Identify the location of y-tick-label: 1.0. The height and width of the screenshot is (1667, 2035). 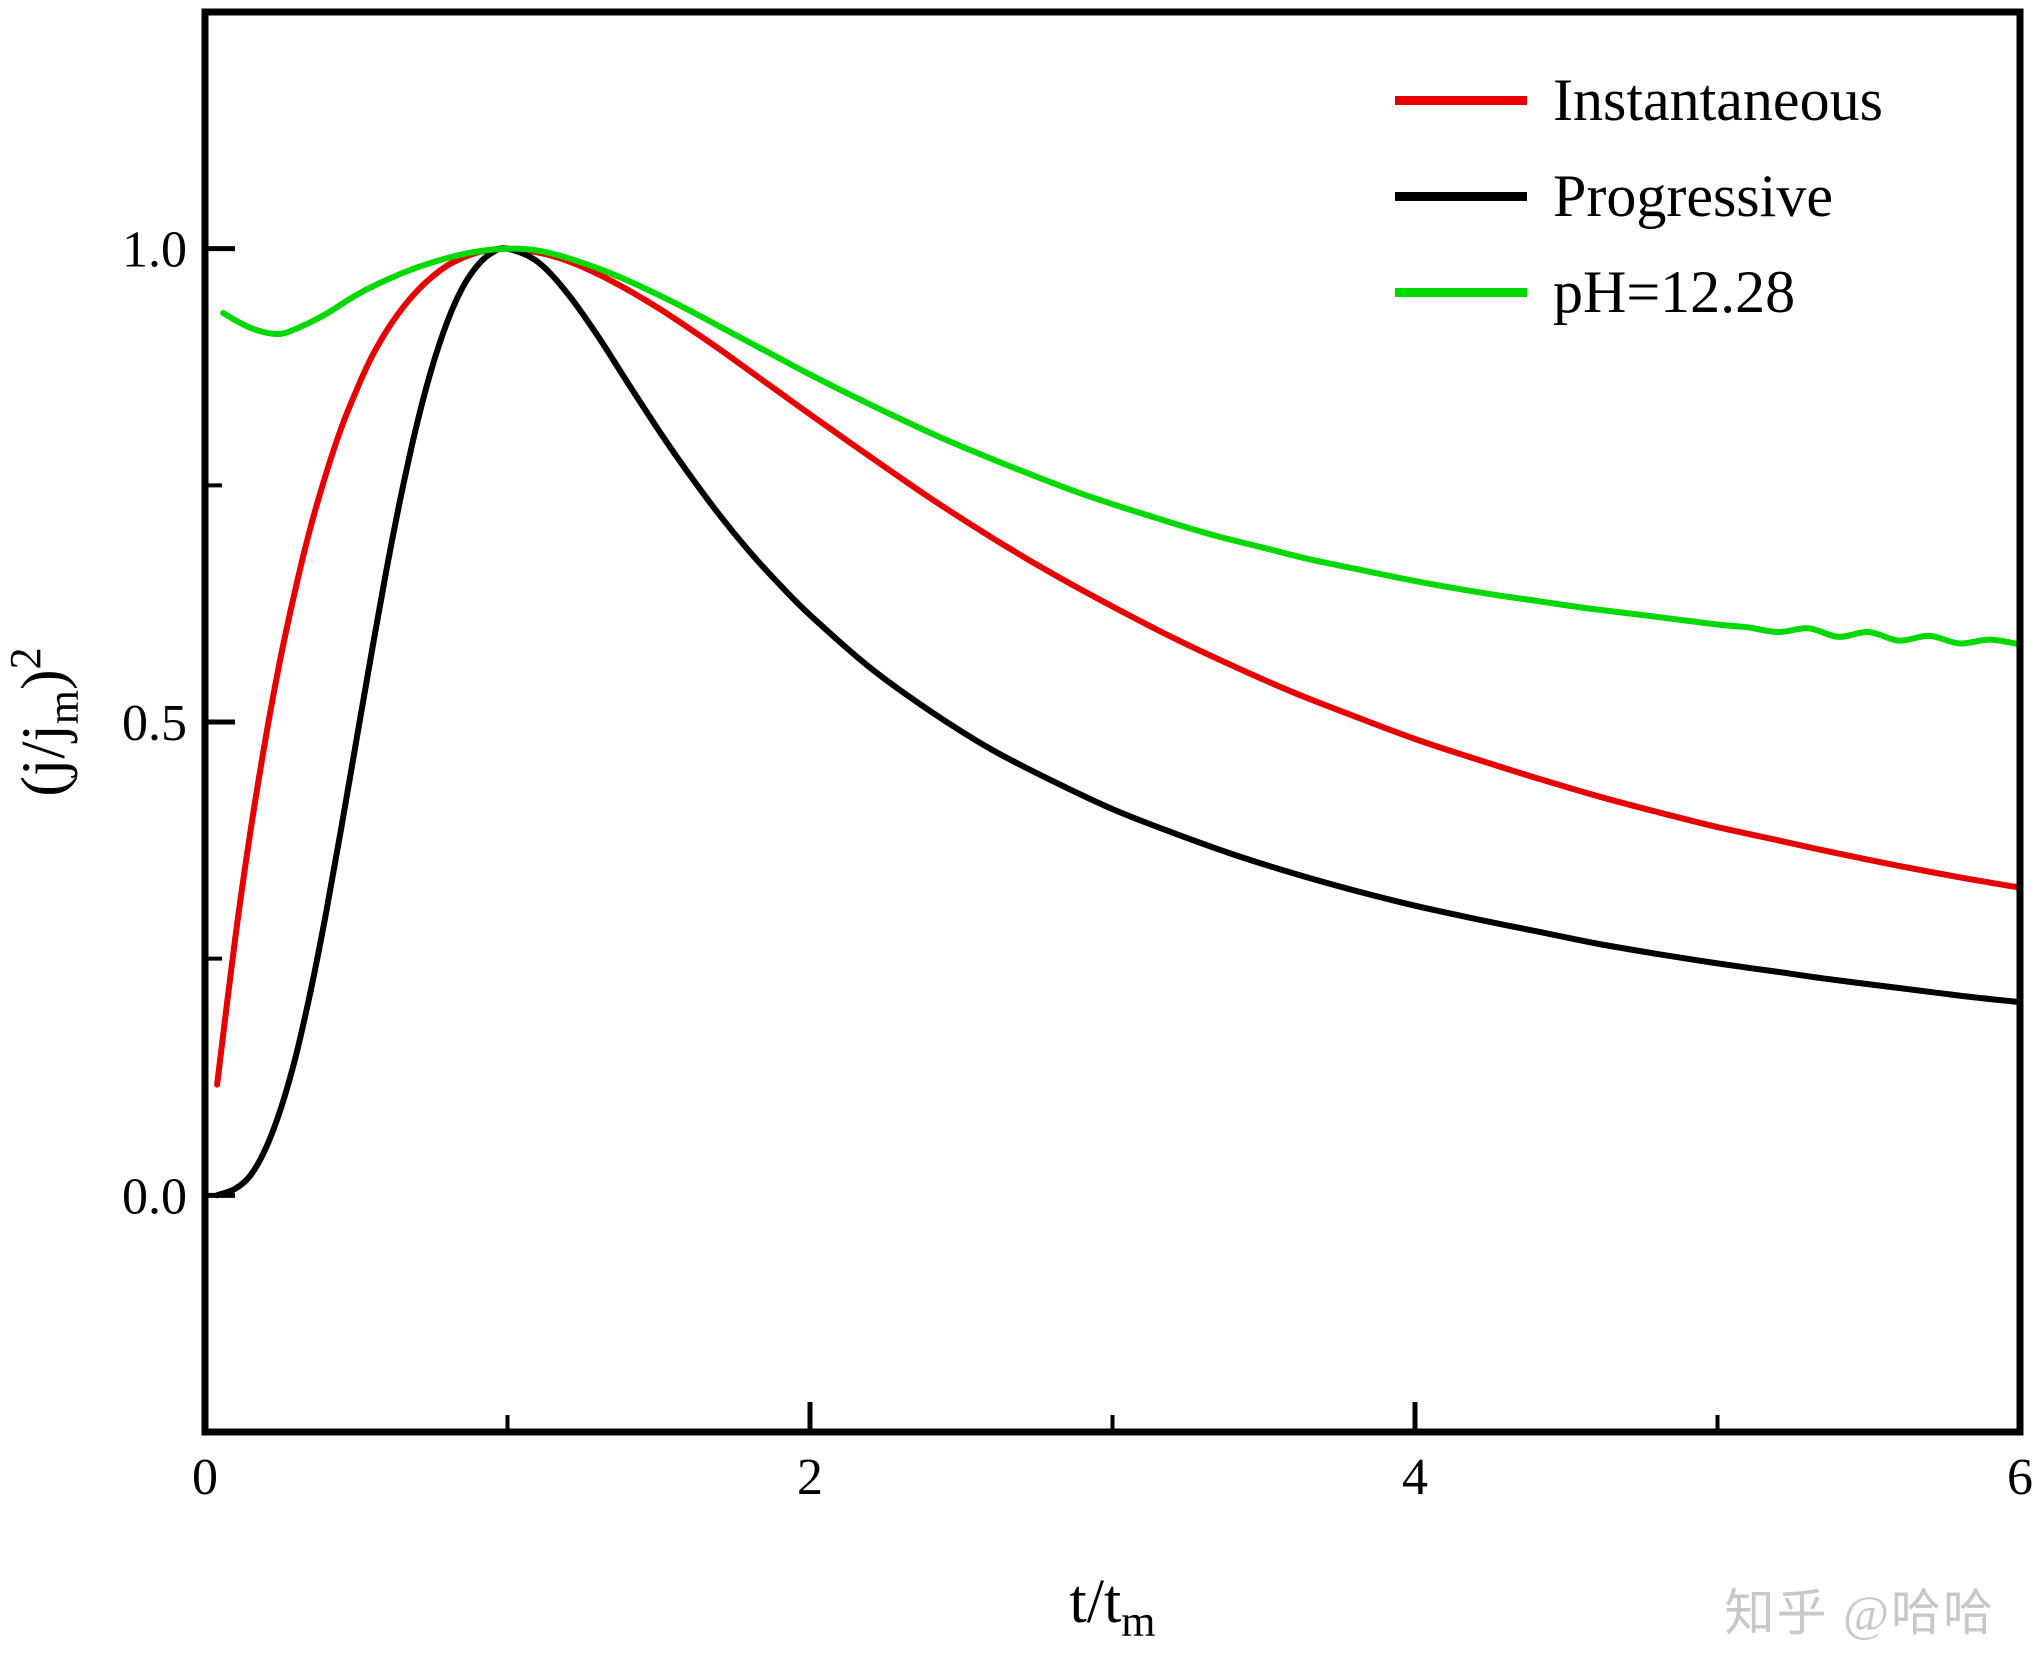
(154, 250).